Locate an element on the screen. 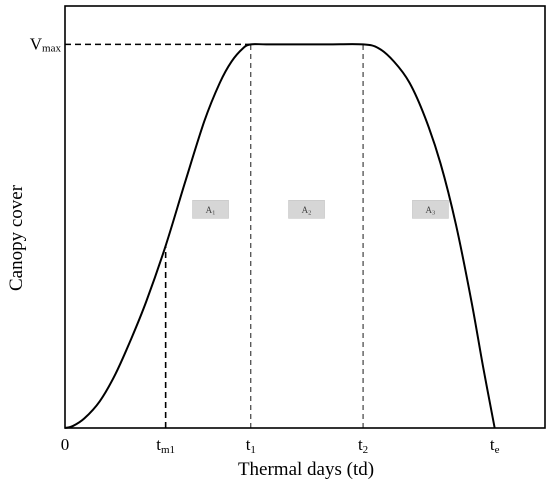 The height and width of the screenshot is (487, 550). annotation-label: A2 is located at coordinates (307, 211).